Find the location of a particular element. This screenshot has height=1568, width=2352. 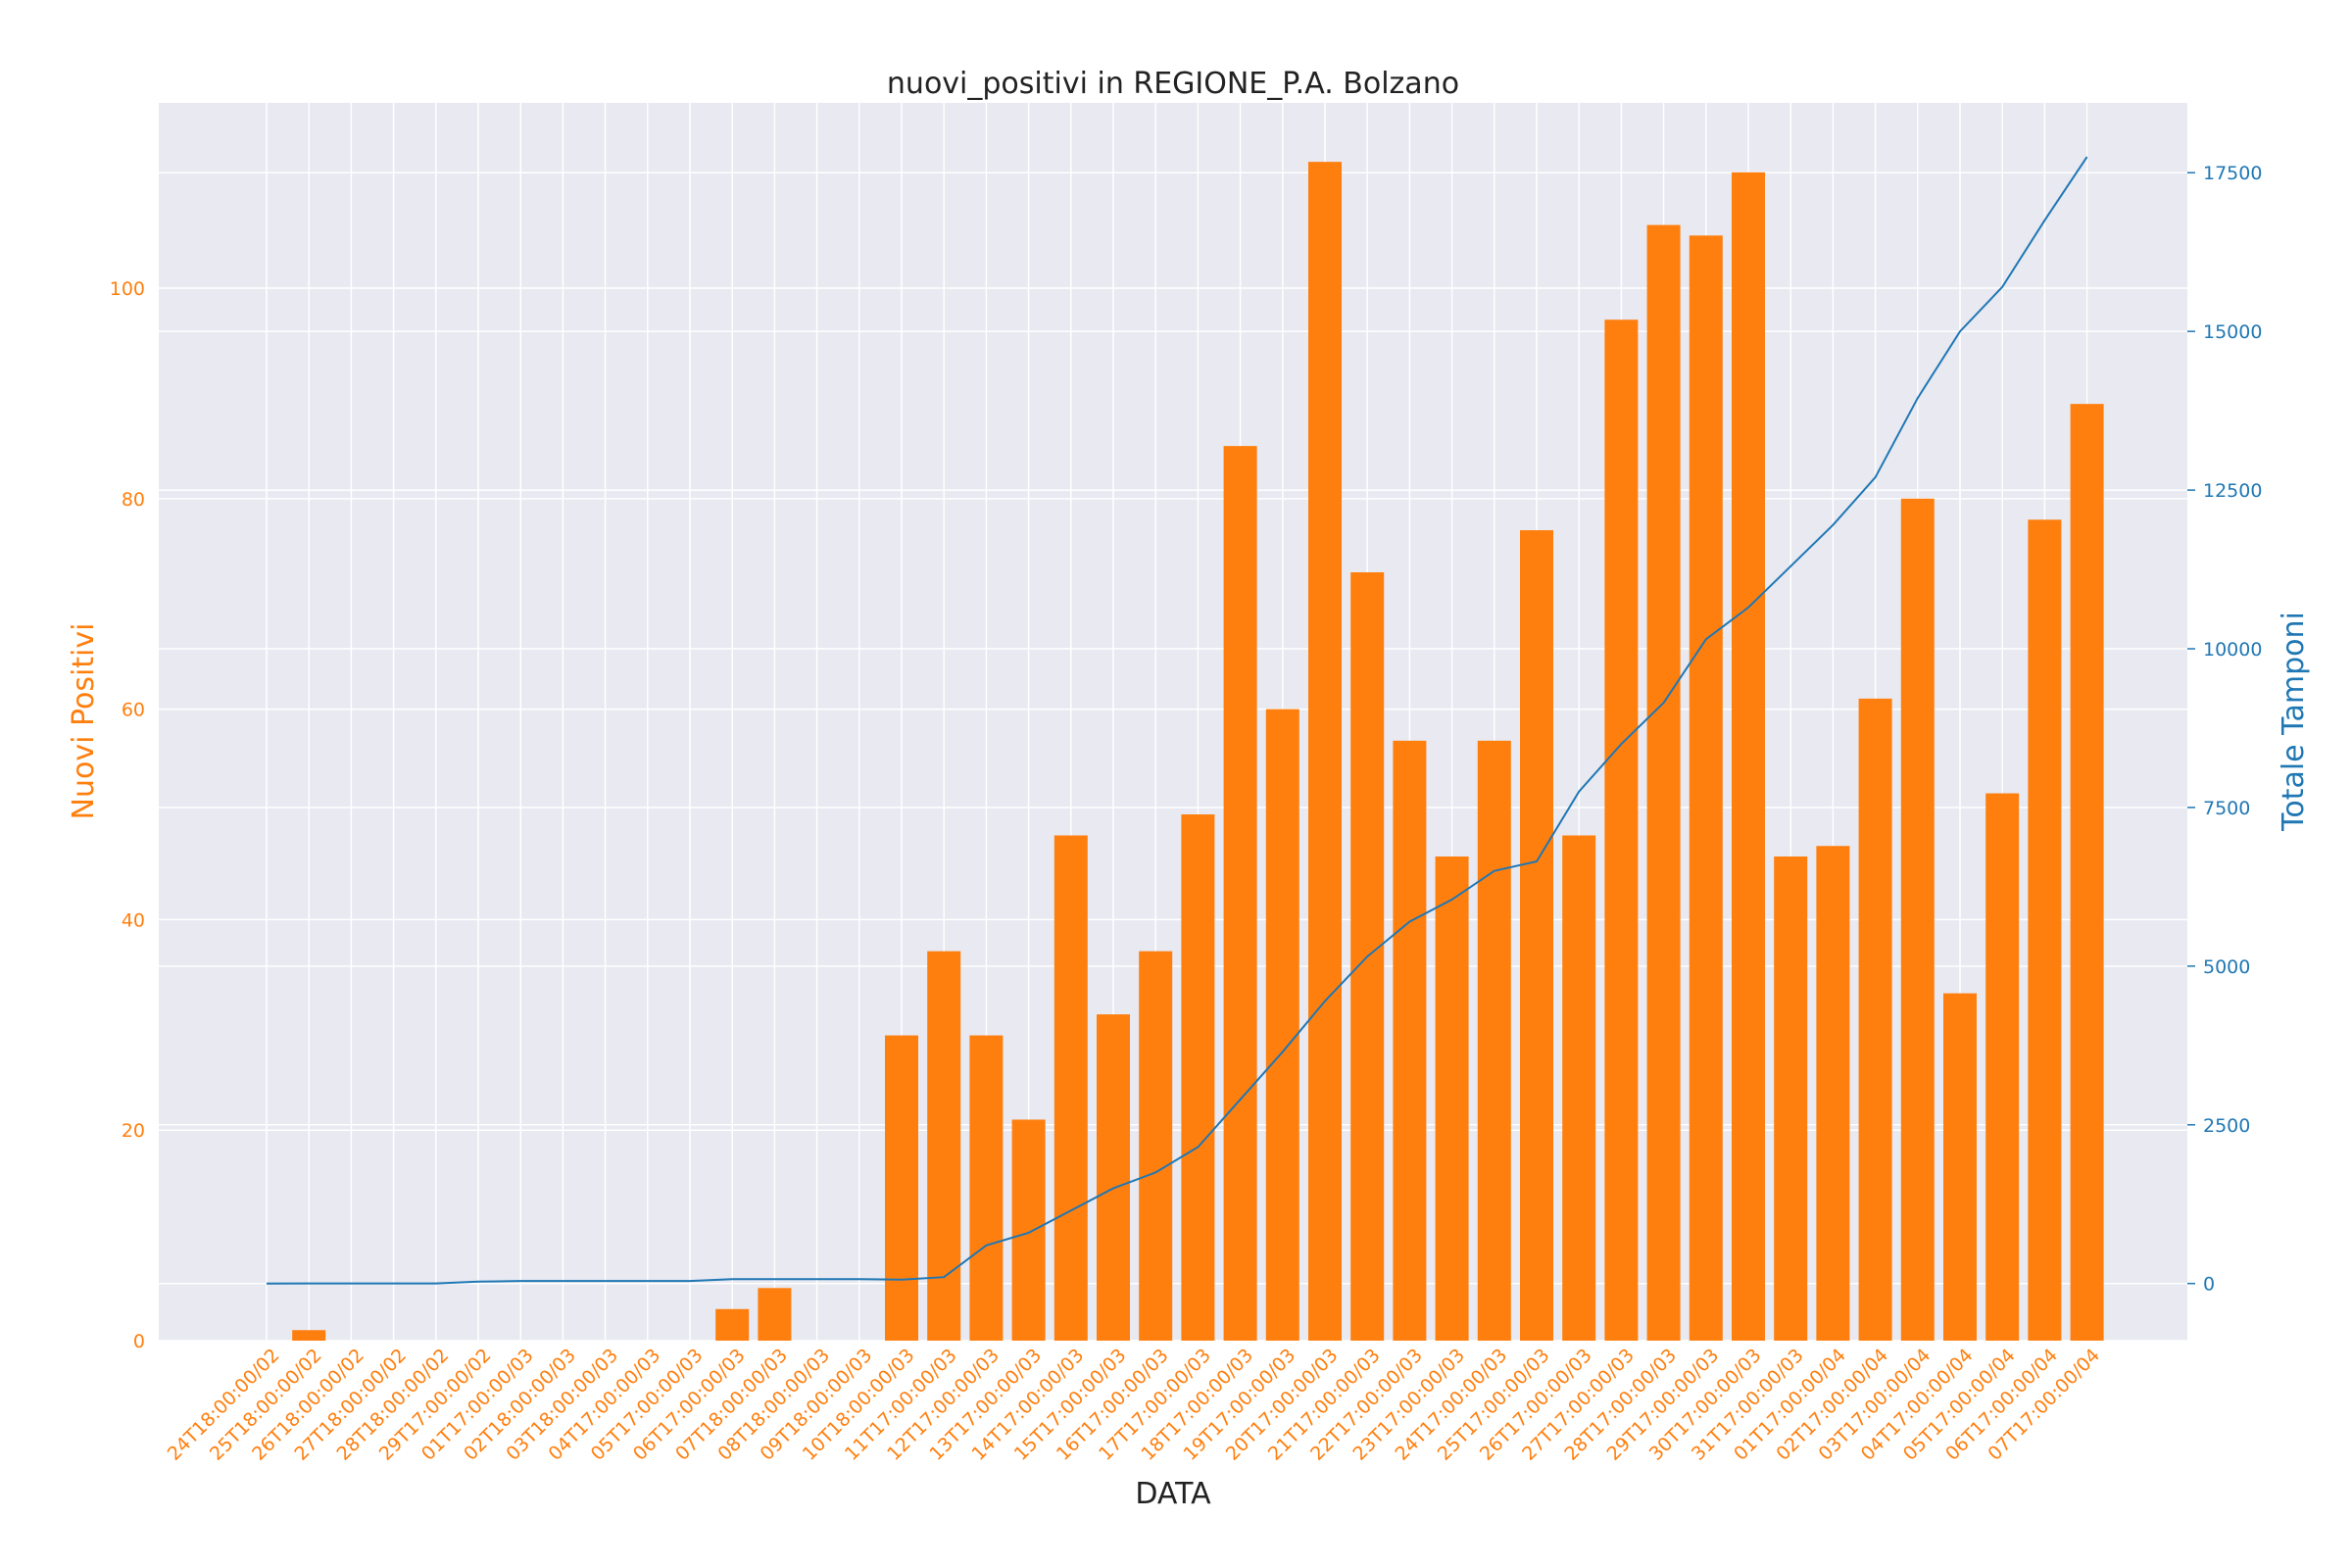

y-tick-label-right: 0 is located at coordinates (2209, 1285).